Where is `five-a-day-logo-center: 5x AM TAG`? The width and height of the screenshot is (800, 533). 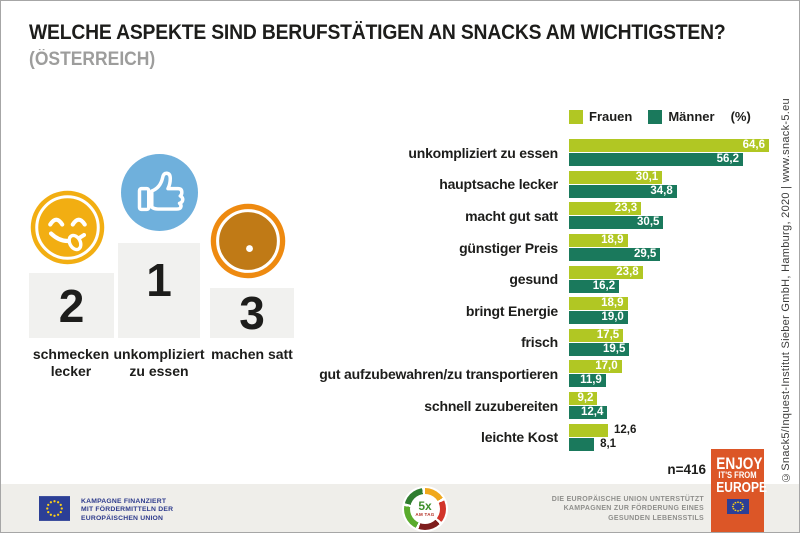
five-a-day-logo-center: 5x AM TAG is located at coordinates (425, 509).